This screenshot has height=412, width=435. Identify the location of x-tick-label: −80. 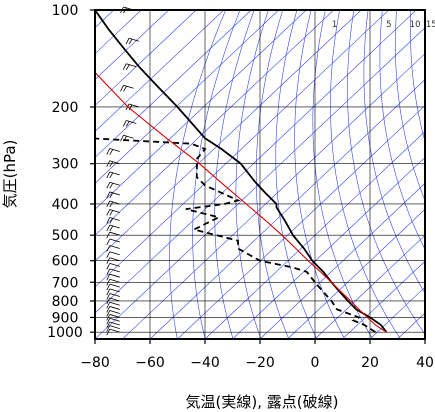
(95, 363).